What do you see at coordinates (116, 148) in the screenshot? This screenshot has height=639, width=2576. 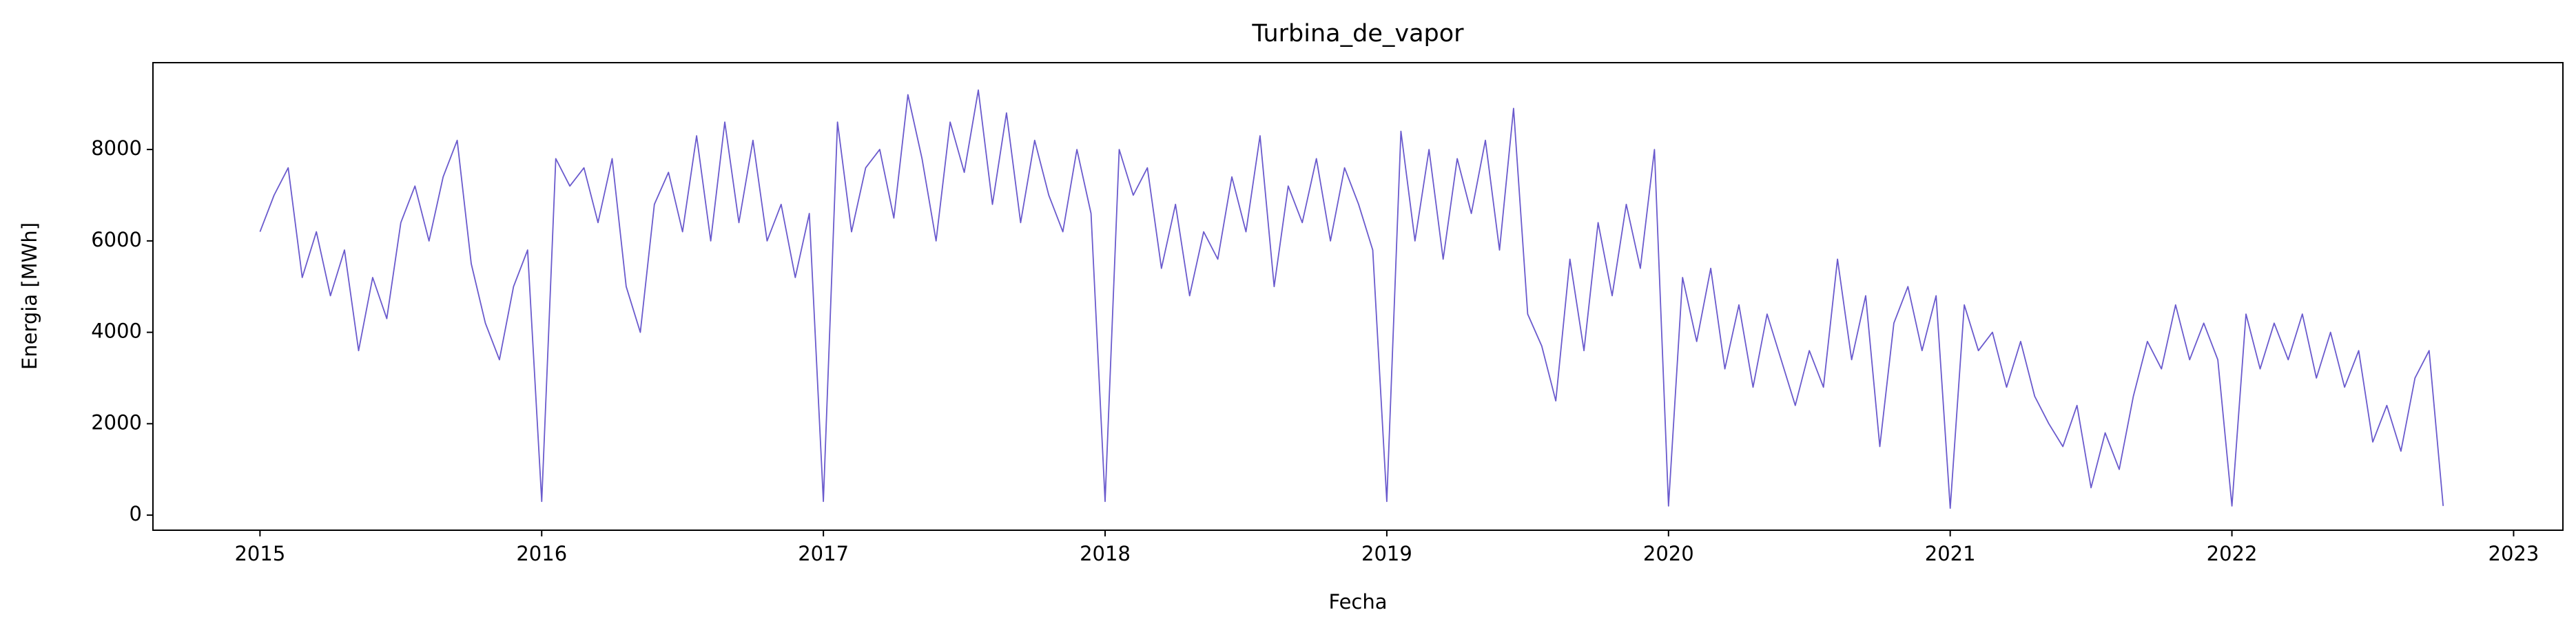 I see `y-tick-label: 8000` at bounding box center [116, 148].